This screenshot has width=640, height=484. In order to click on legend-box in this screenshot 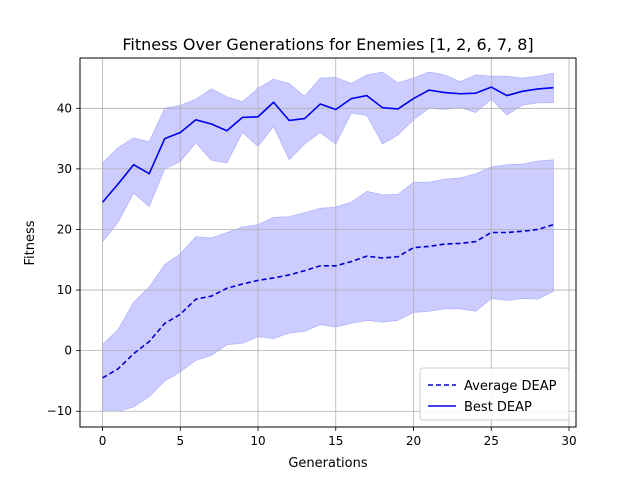, I will do `click(494, 394)`.